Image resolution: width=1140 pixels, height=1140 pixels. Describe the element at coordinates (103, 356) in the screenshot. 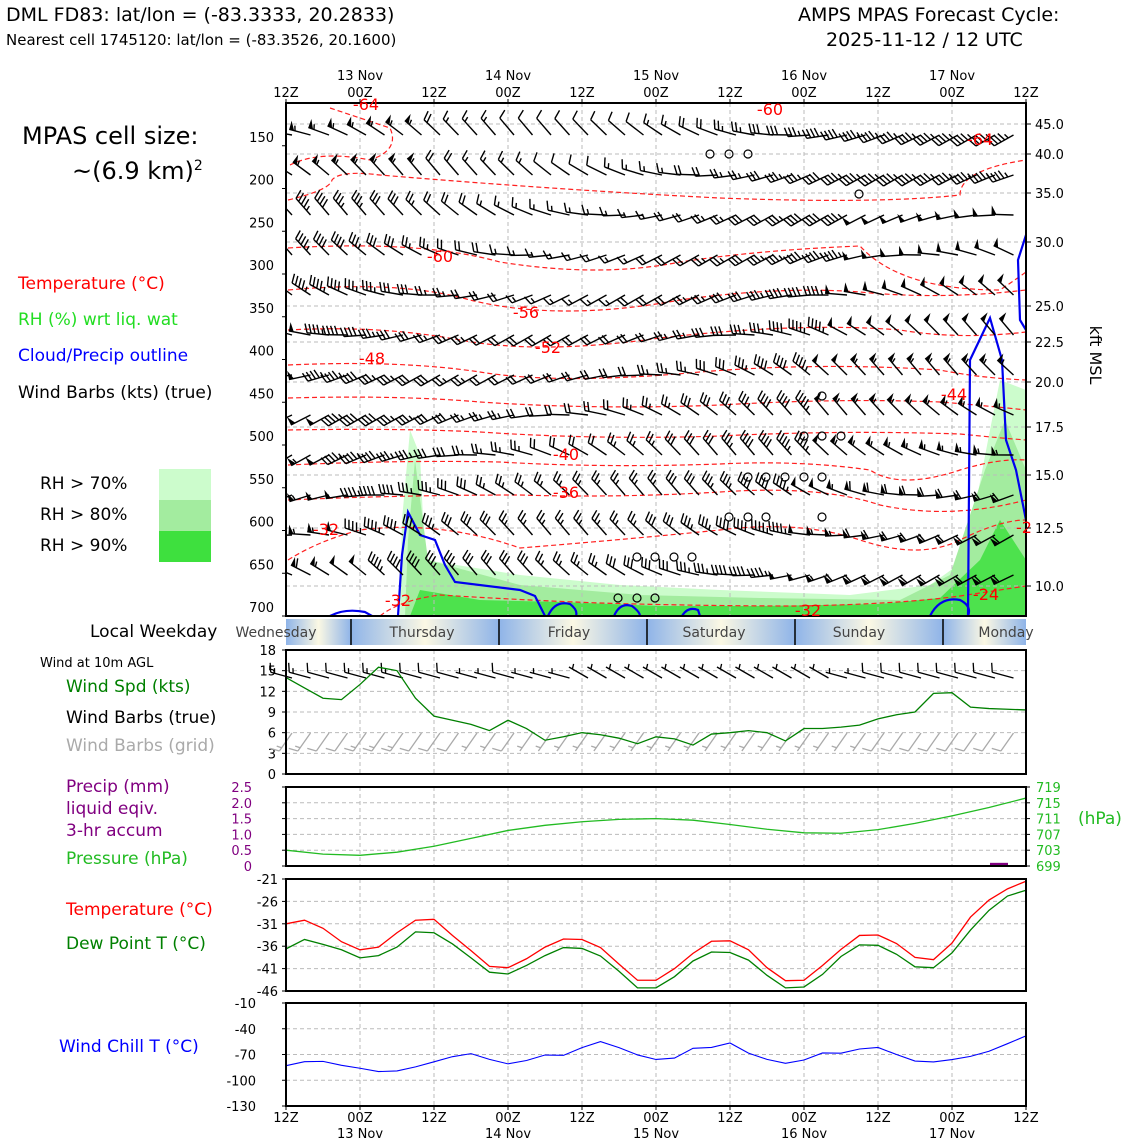

I see `legend-cloud: Cloud/Precip outline` at that location.